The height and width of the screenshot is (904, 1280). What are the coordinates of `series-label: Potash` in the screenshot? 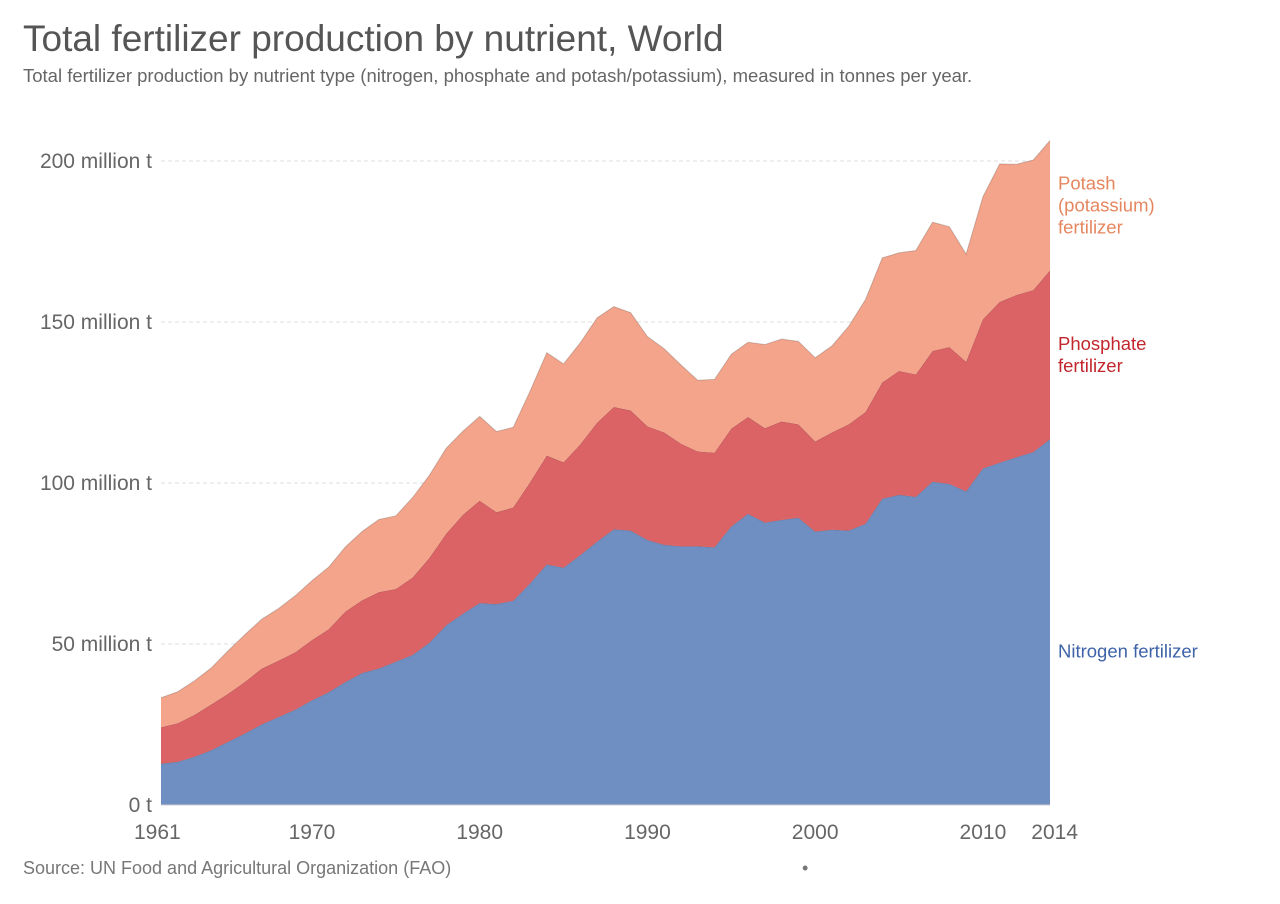 It's located at (1087, 182).